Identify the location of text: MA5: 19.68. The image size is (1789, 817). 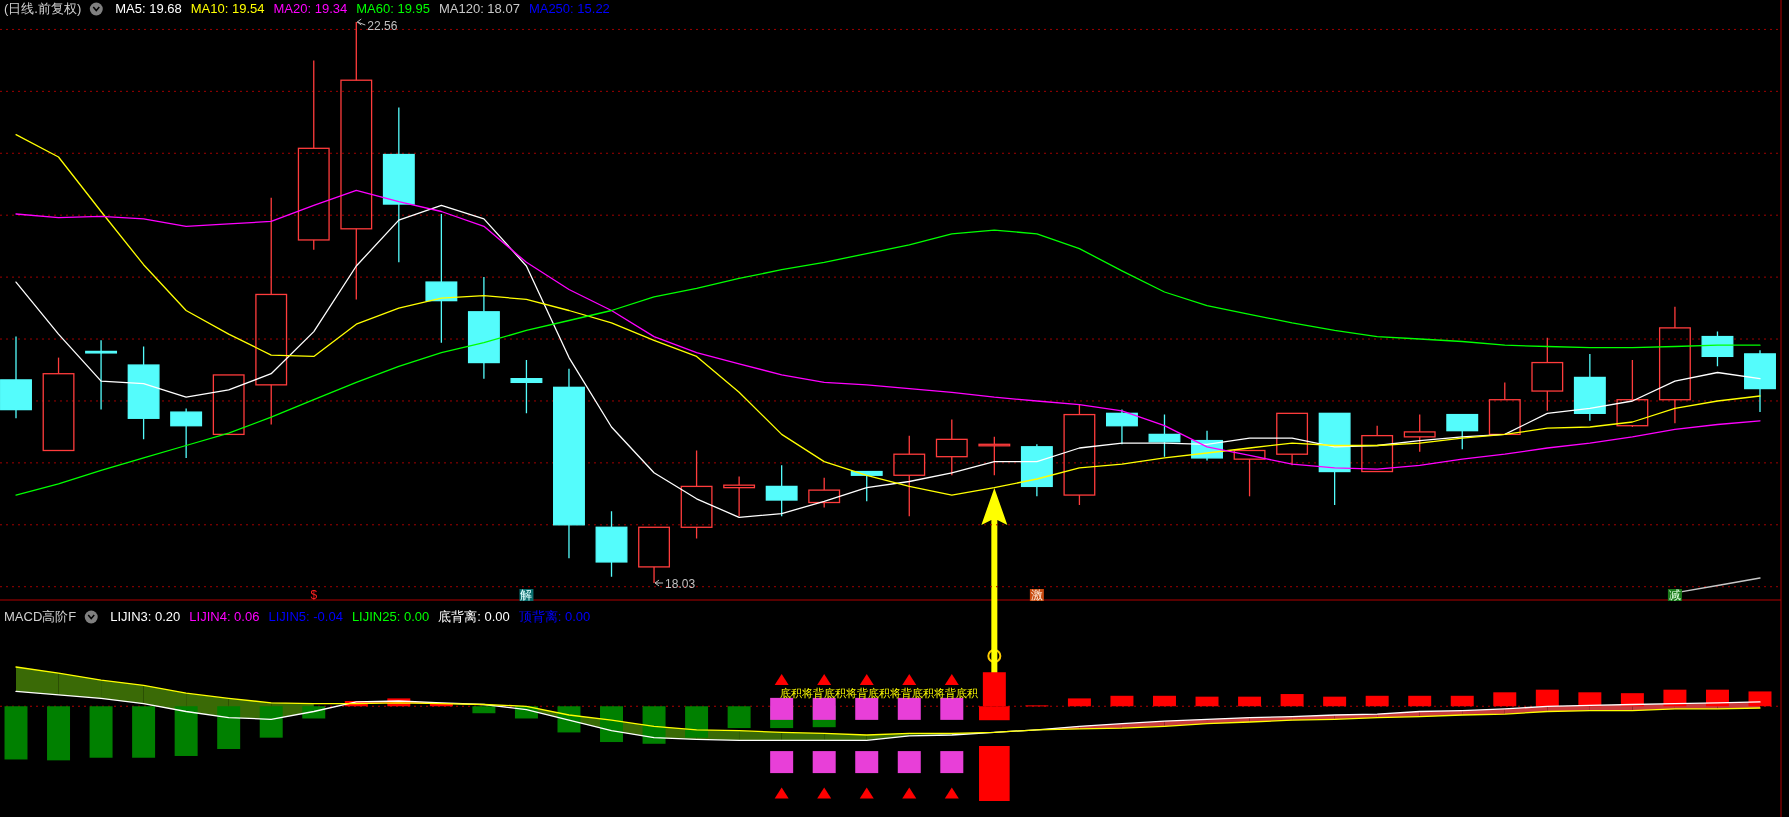
(148, 8).